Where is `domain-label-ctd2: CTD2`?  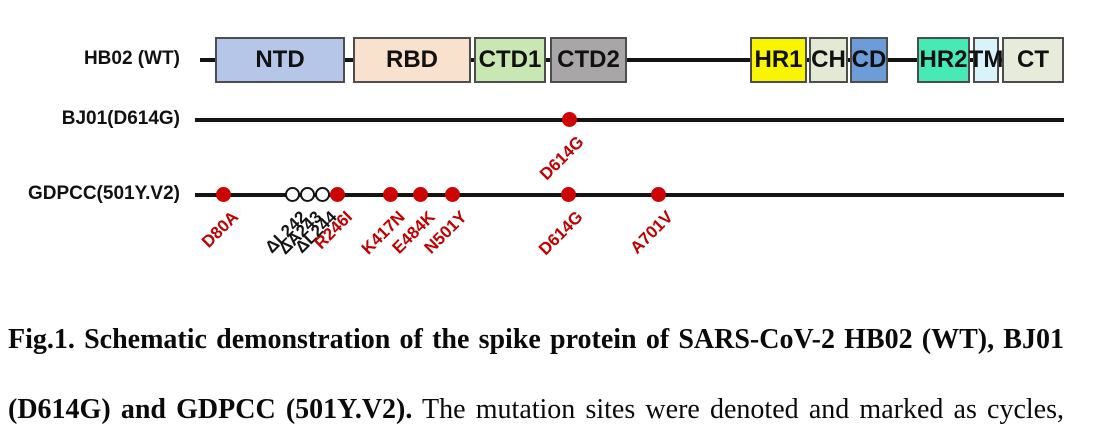 domain-label-ctd2: CTD2 is located at coordinates (588, 59).